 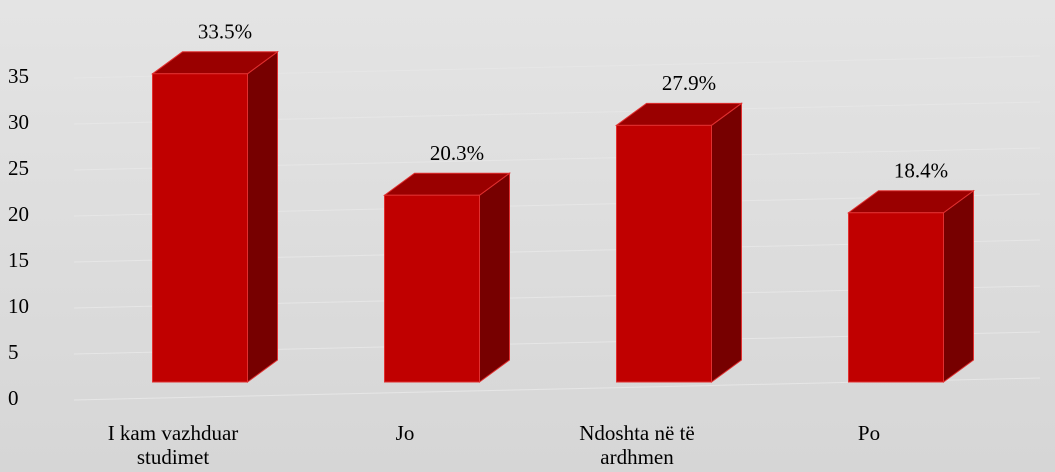 I want to click on y-tick-label: 0, so click(x=13, y=398).